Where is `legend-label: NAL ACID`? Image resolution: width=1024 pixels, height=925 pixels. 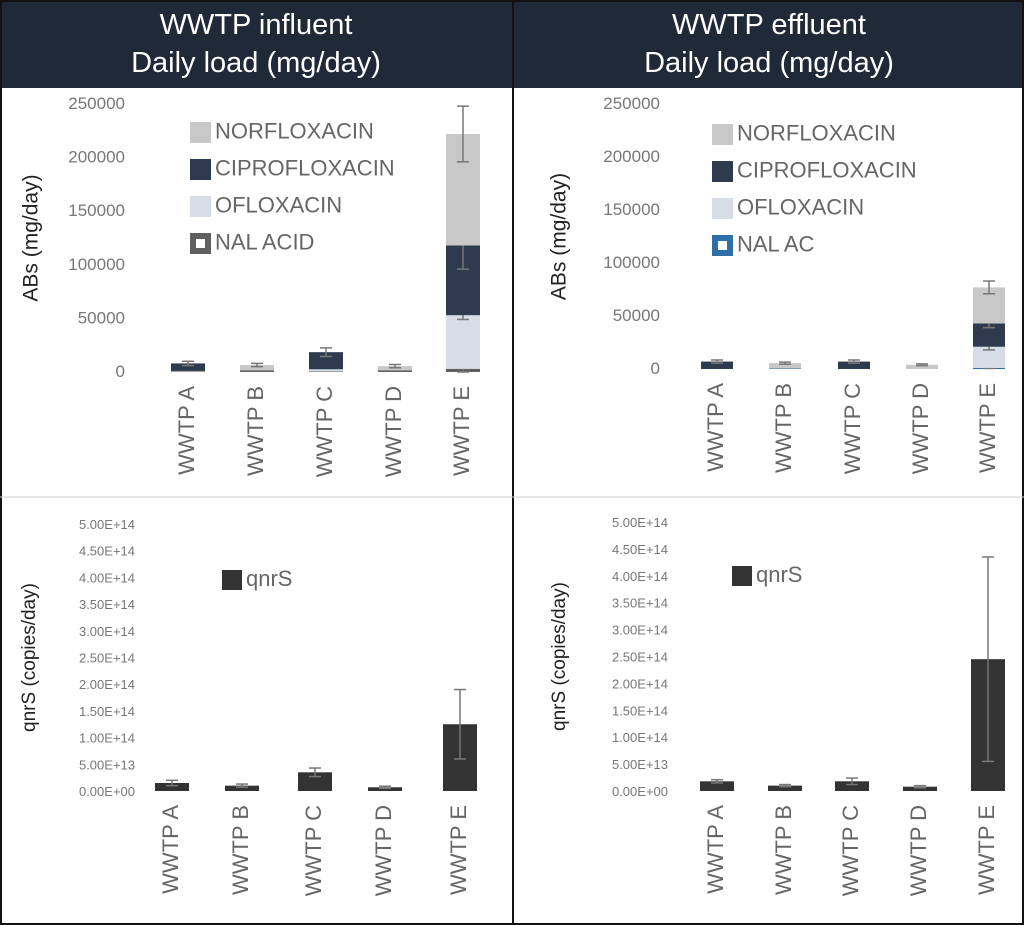
legend-label: NAL ACID is located at coordinates (264, 241).